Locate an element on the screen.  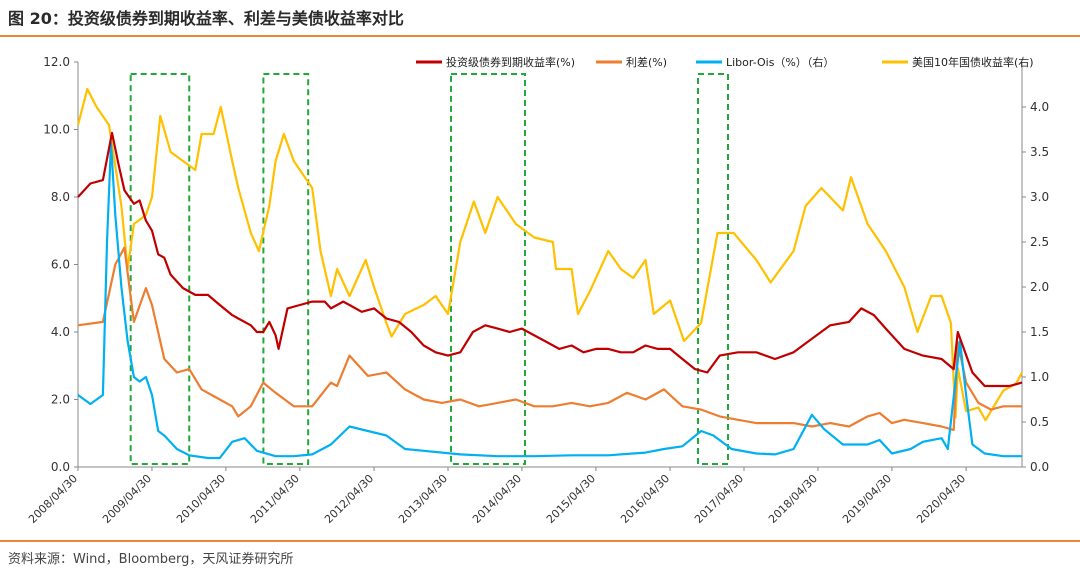
right-tick-label: 4.0 is located at coordinates (1039, 107).